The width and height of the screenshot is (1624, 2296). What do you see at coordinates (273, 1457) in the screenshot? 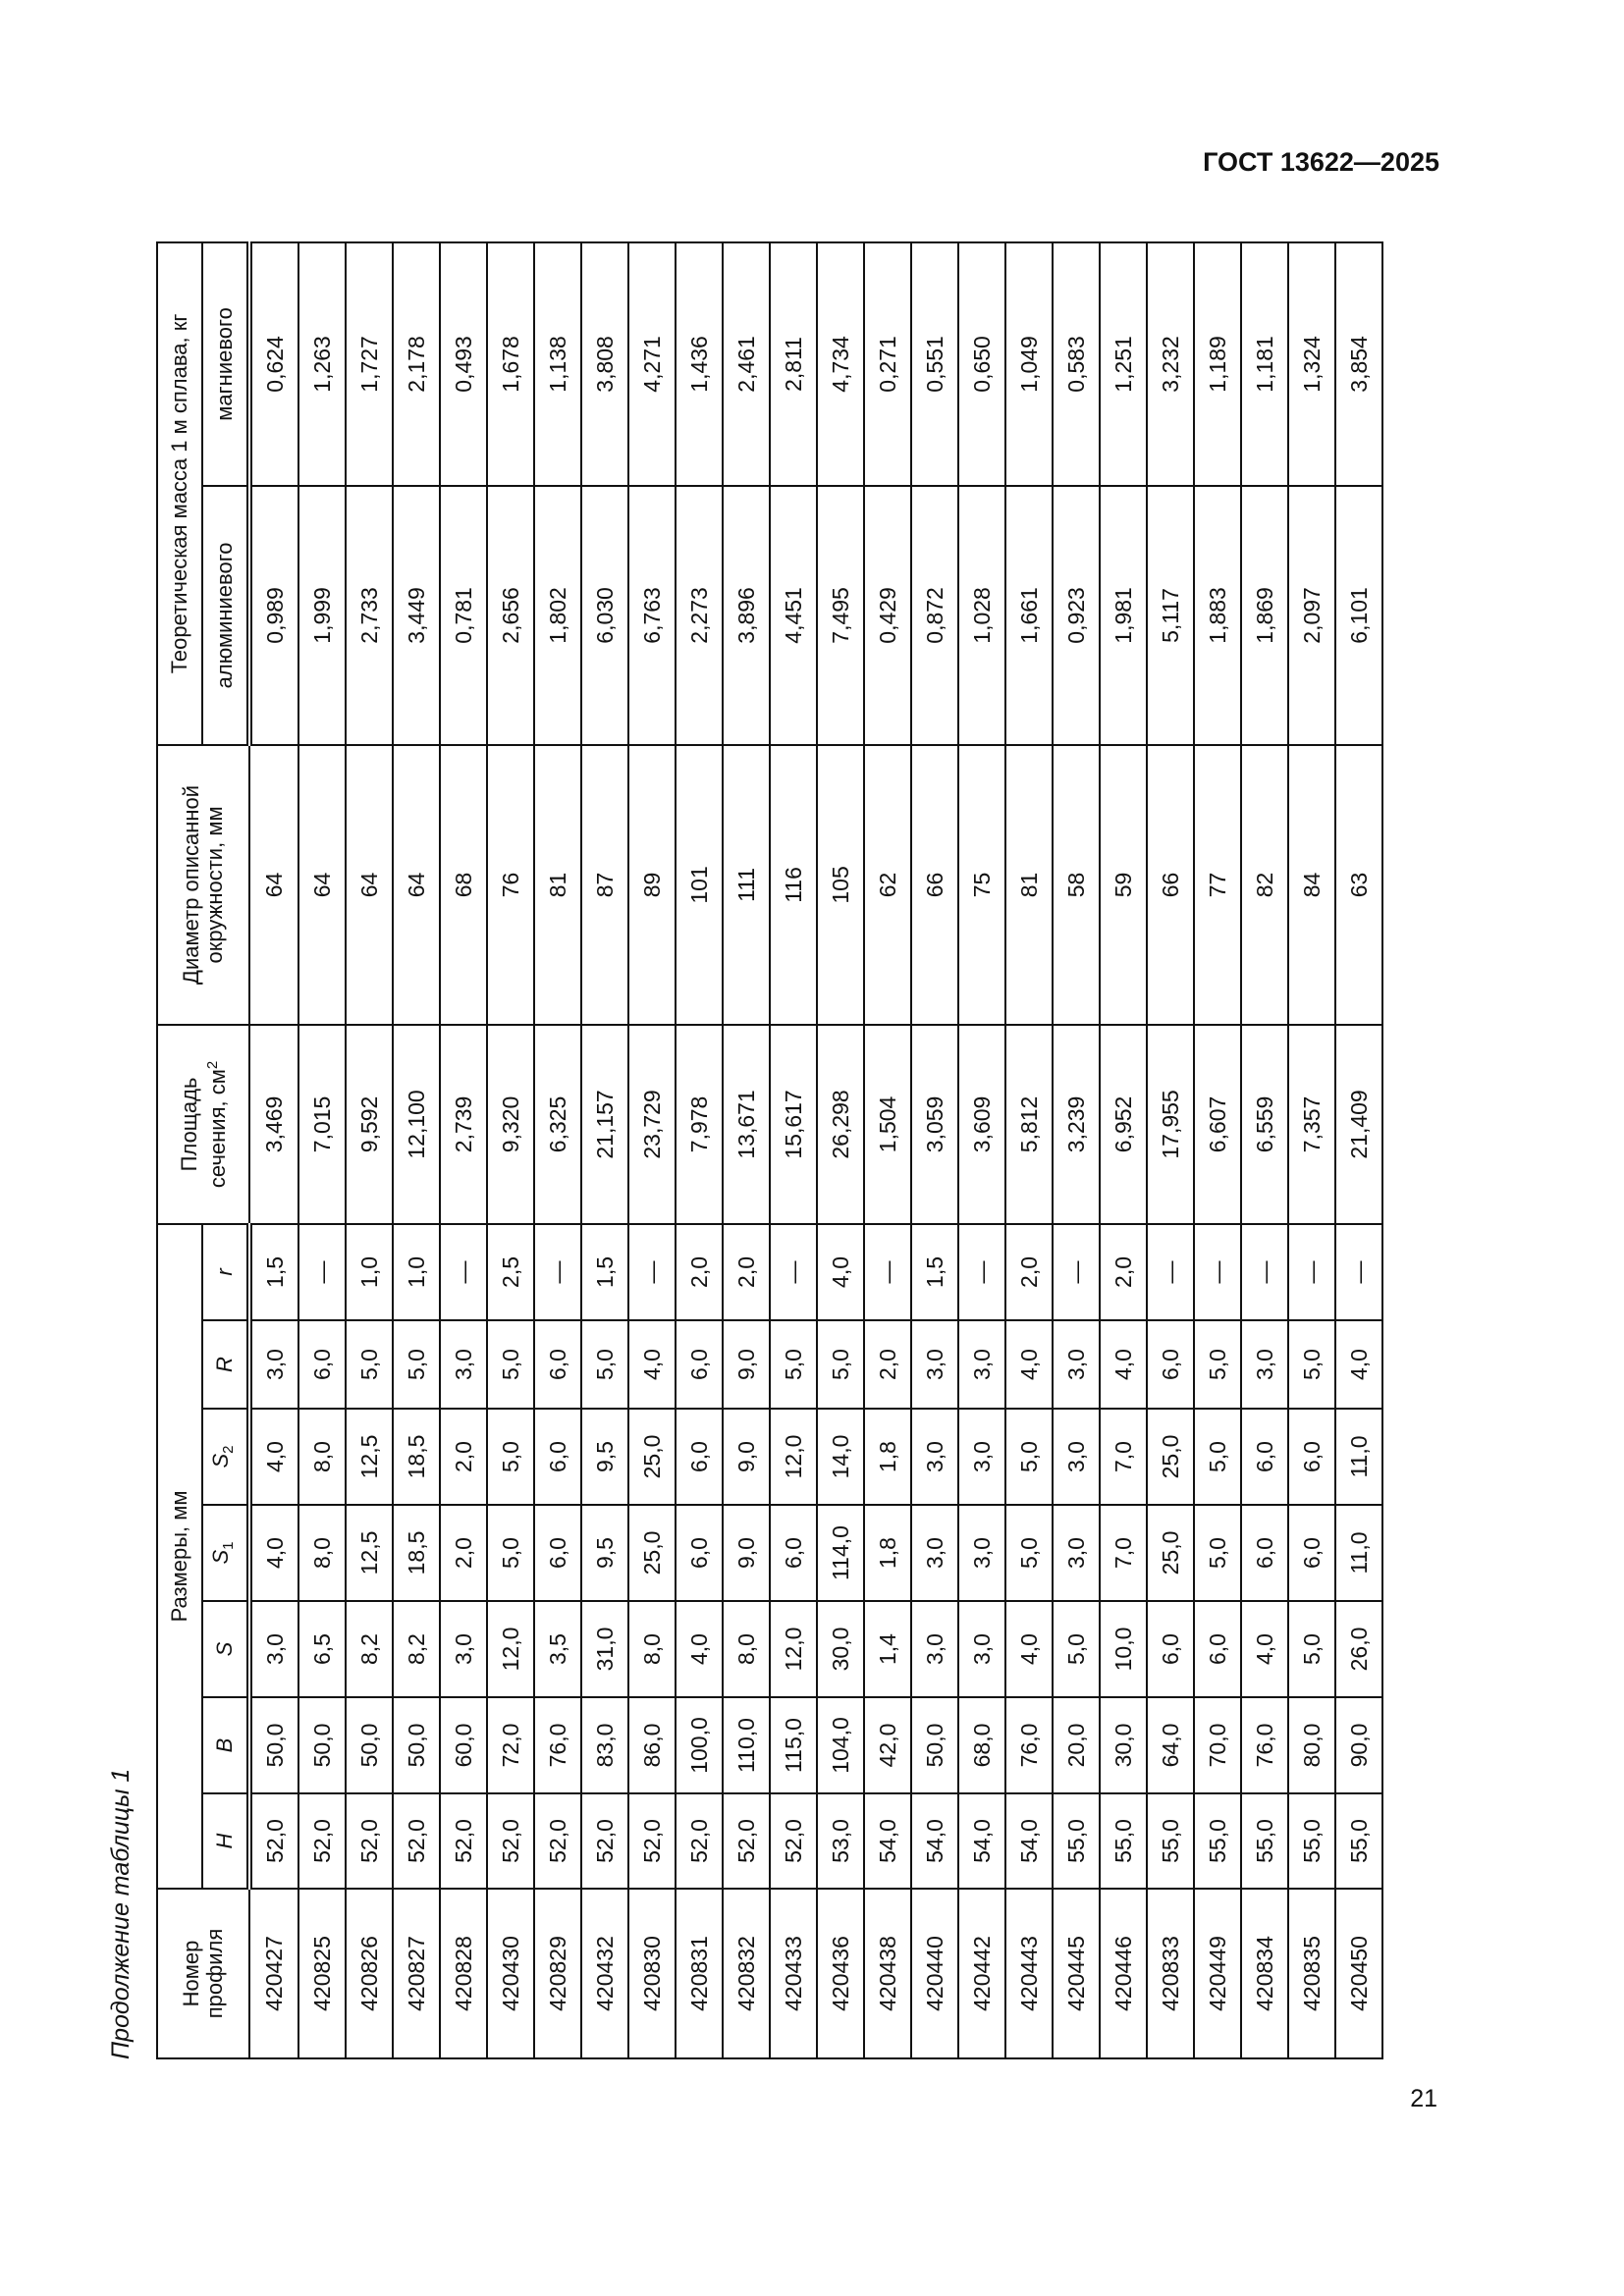
I see `cell-S2: 4,0` at bounding box center [273, 1457].